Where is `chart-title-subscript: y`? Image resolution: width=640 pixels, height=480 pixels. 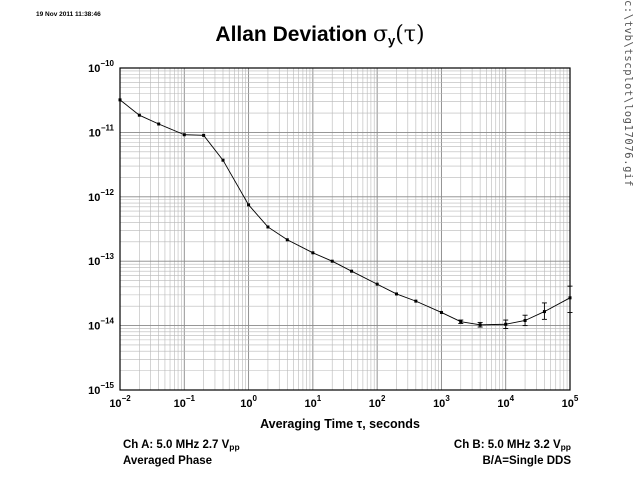
chart-title-subscript: y is located at coordinates (391, 40).